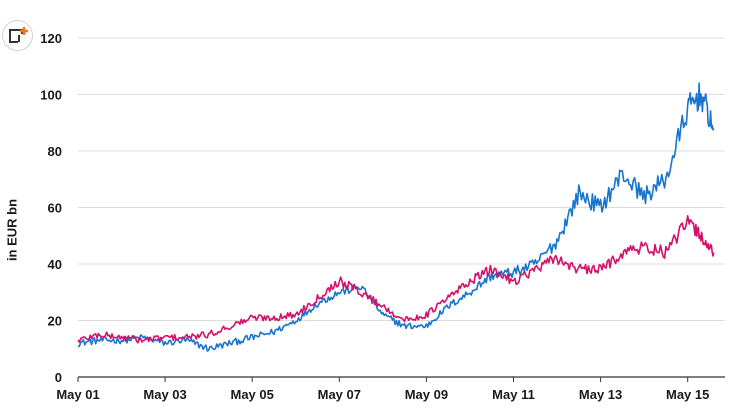  What do you see at coordinates (55, 264) in the screenshot?
I see `y-tick-label: 40` at bounding box center [55, 264].